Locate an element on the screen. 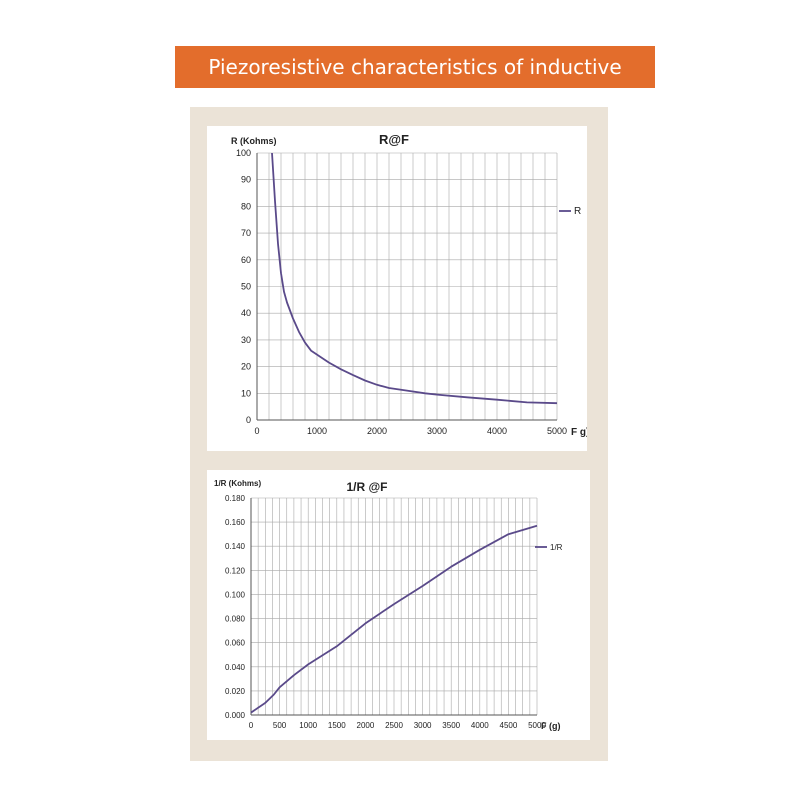  y-tick-label: 0.120 is located at coordinates (235, 570).